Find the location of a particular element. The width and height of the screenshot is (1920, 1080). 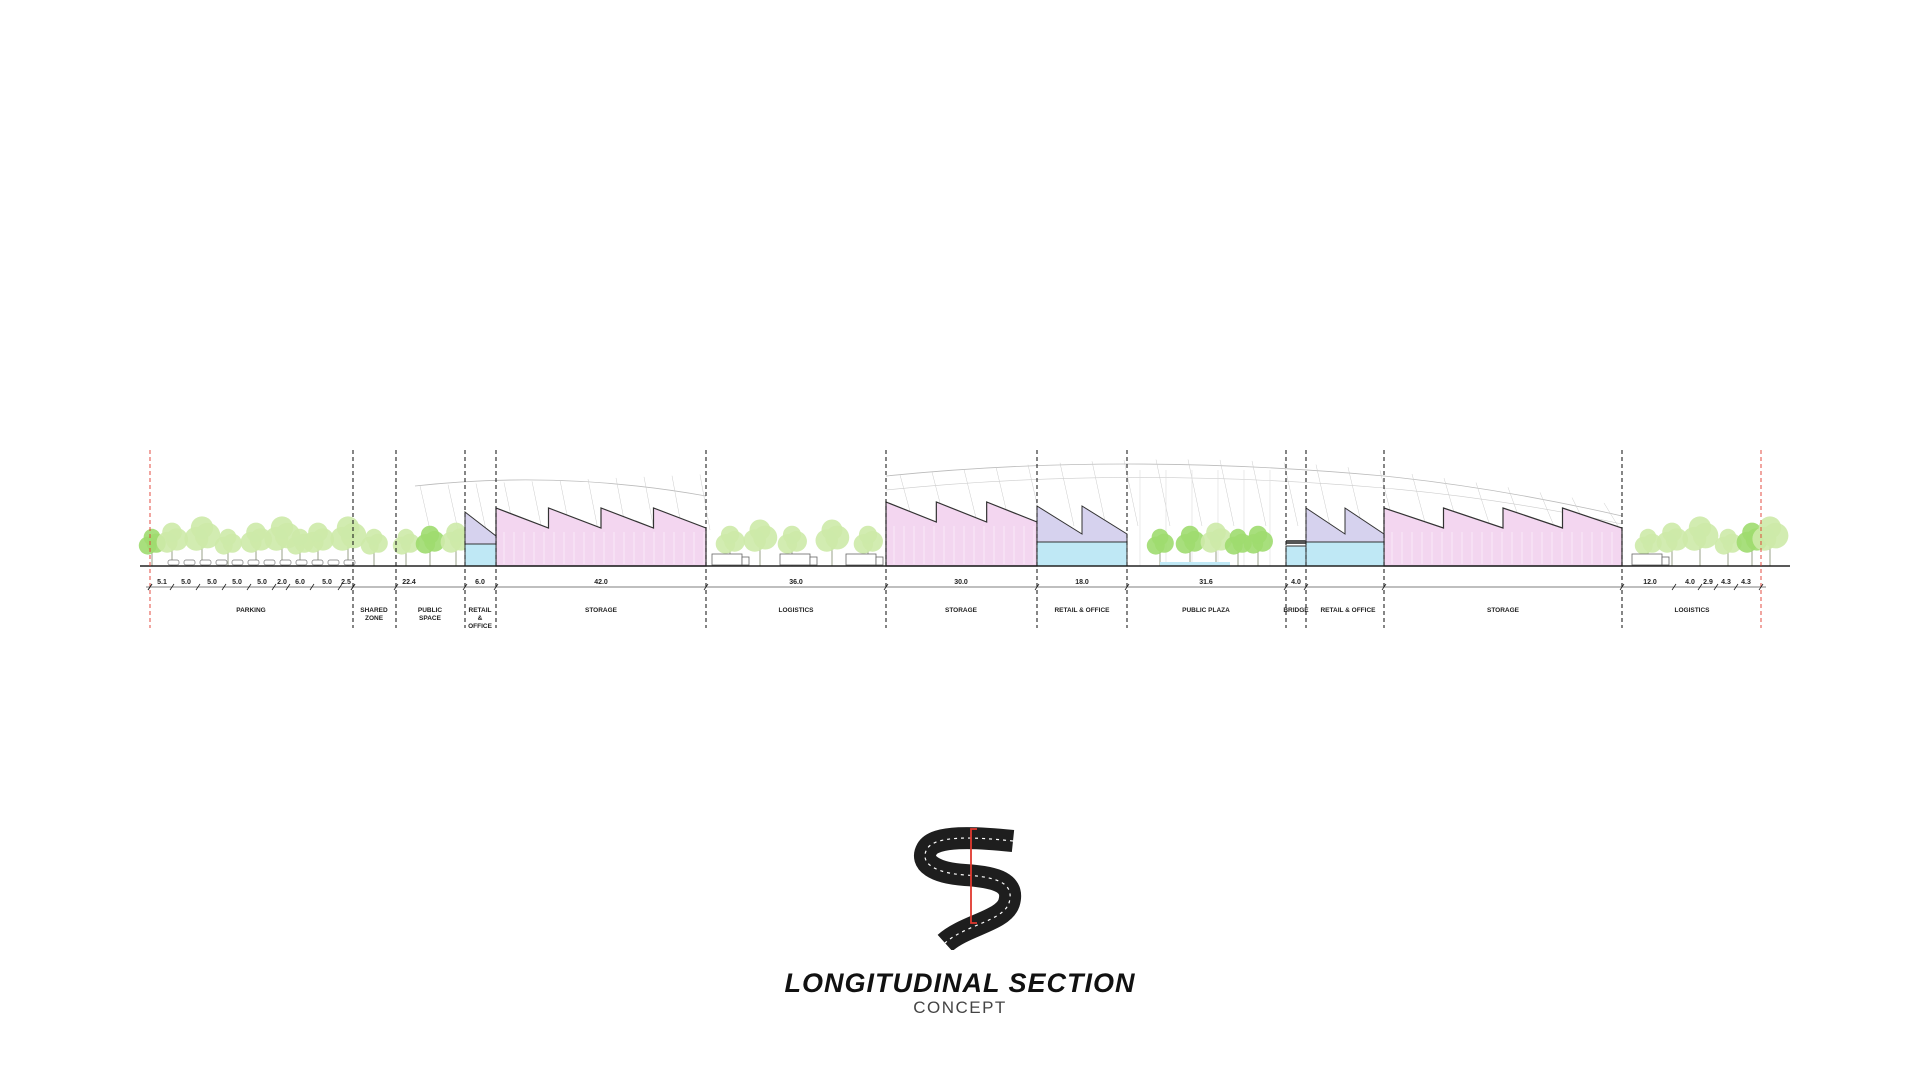

plaza-water-feature is located at coordinates (1195, 564).